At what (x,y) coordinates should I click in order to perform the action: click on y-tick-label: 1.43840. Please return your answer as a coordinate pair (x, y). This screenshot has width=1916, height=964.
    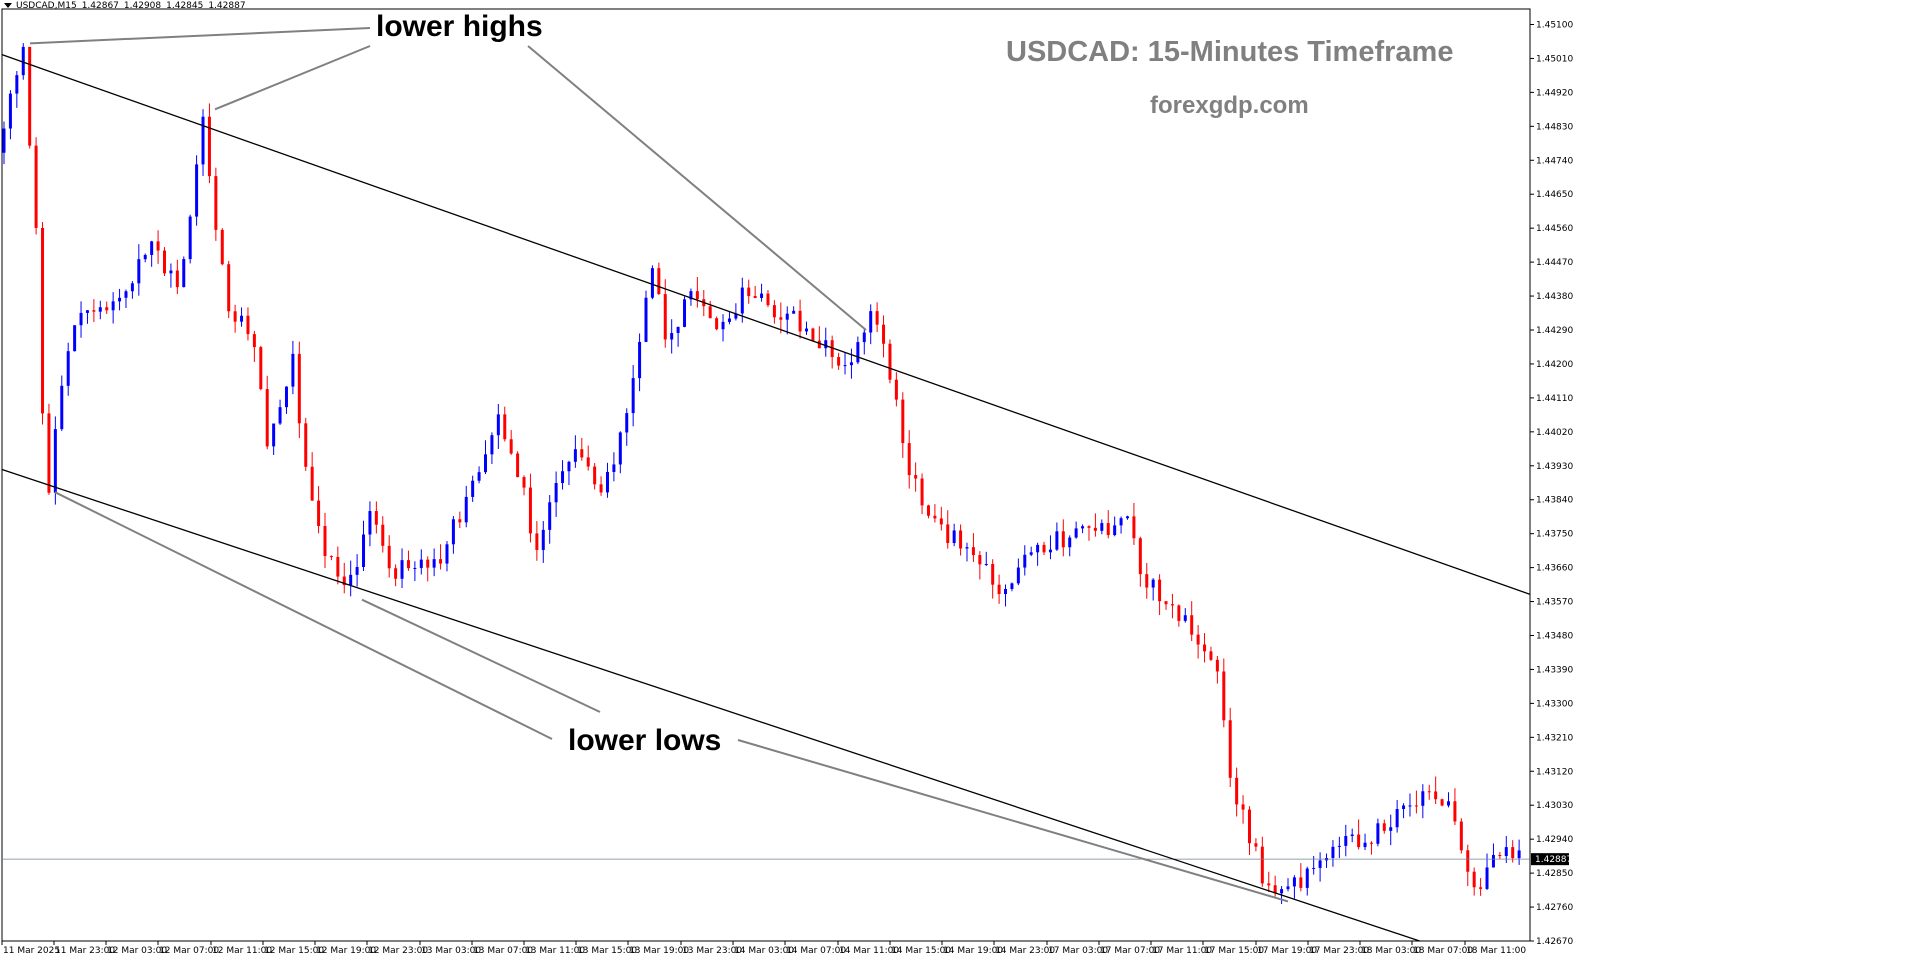
    Looking at the image, I should click on (1554, 501).